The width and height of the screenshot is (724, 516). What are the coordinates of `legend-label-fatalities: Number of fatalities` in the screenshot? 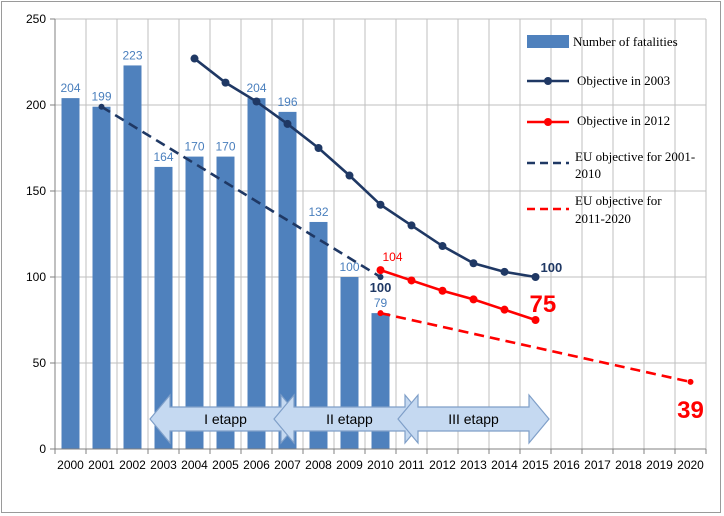 It's located at (625, 41).